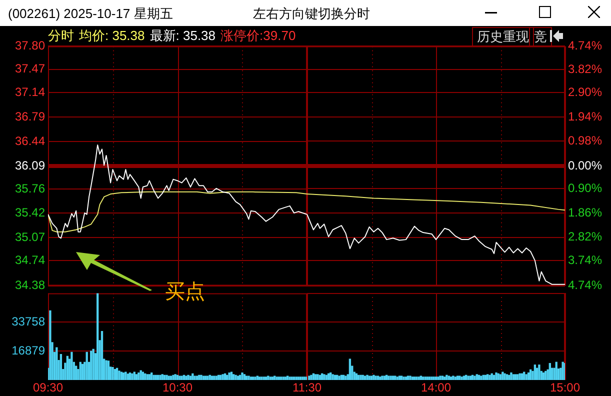 The width and height of the screenshot is (611, 396). Describe the element at coordinates (185, 292) in the screenshot. I see `annotation: 买点` at that location.